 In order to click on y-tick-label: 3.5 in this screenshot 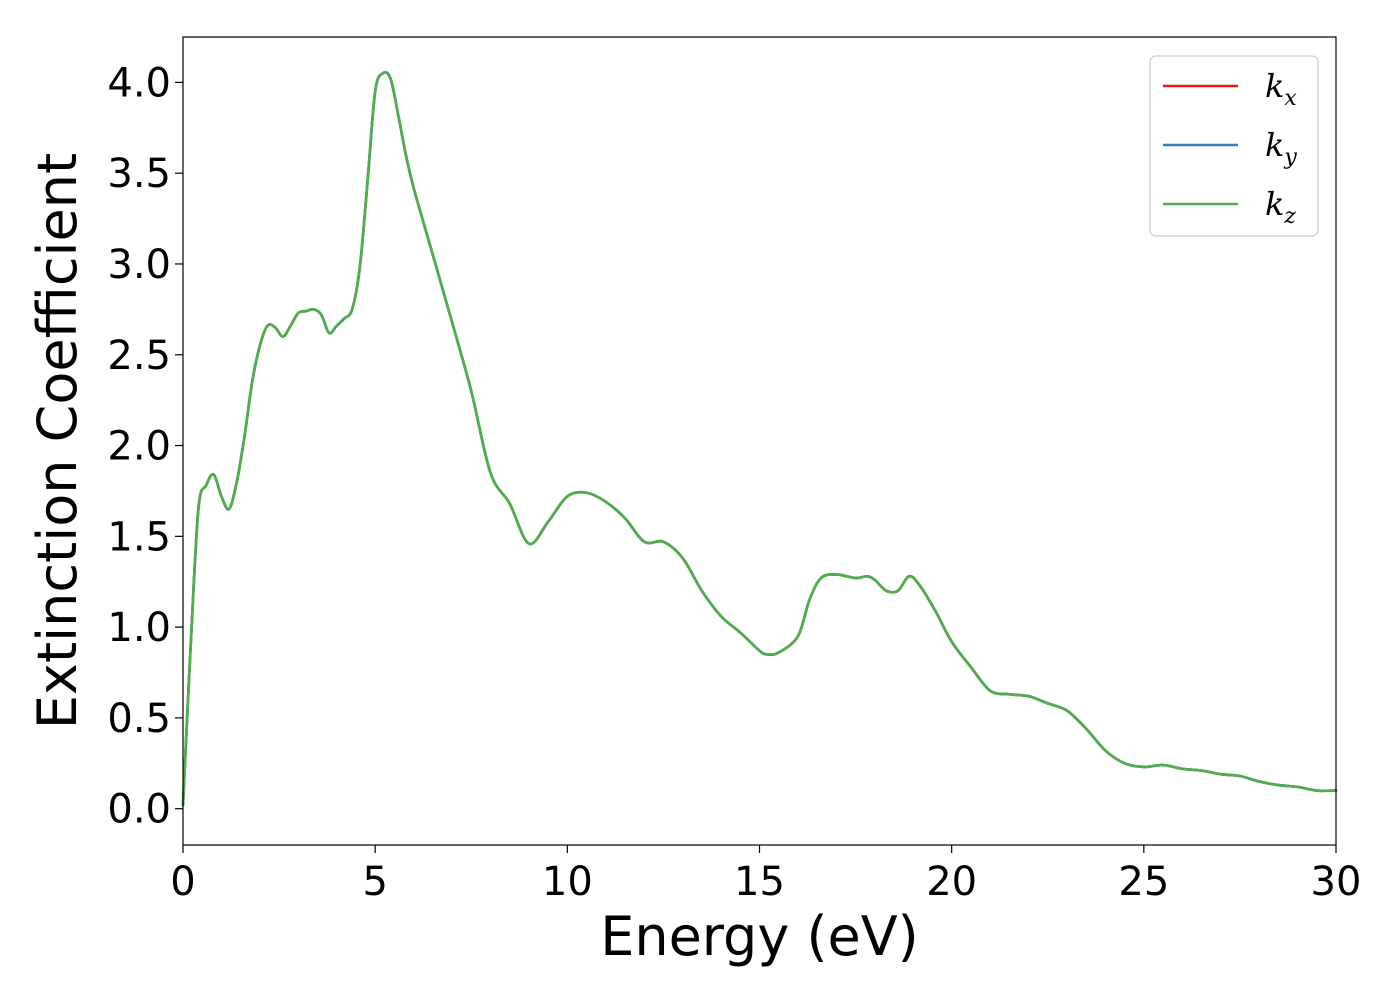, I will do `click(139, 174)`.